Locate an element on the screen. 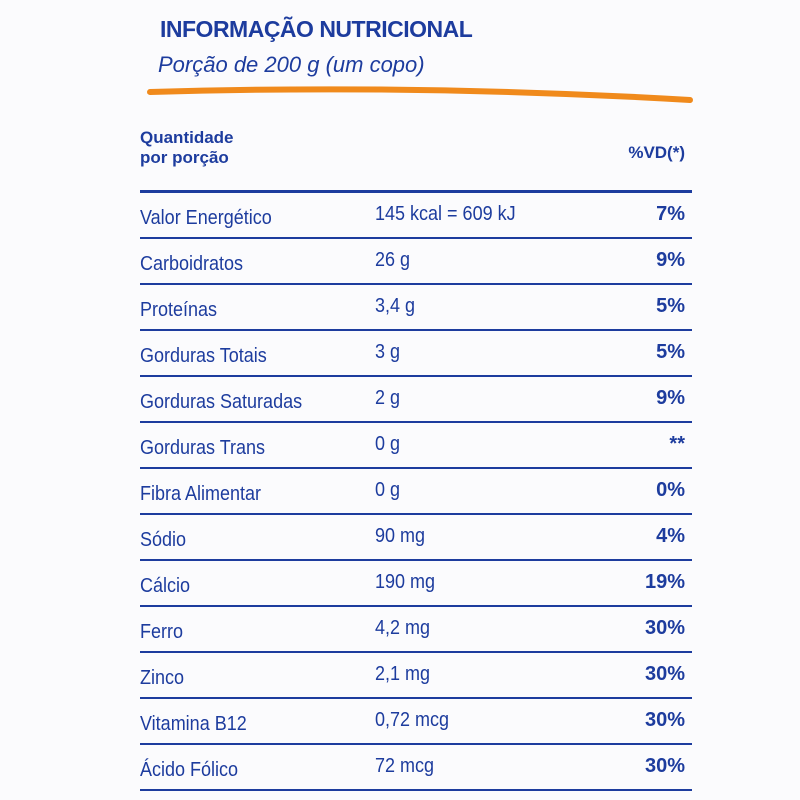 Image resolution: width=800 pixels, height=800 pixels. nutrient-amount: 4,2 mg is located at coordinates (403, 628).